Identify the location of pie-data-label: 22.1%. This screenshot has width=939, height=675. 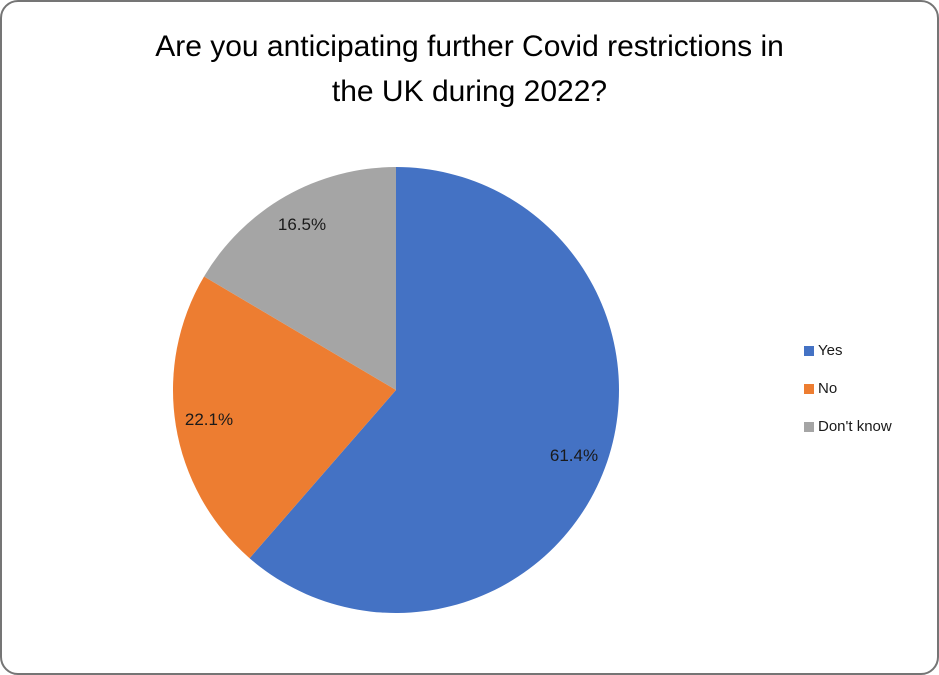
(209, 419).